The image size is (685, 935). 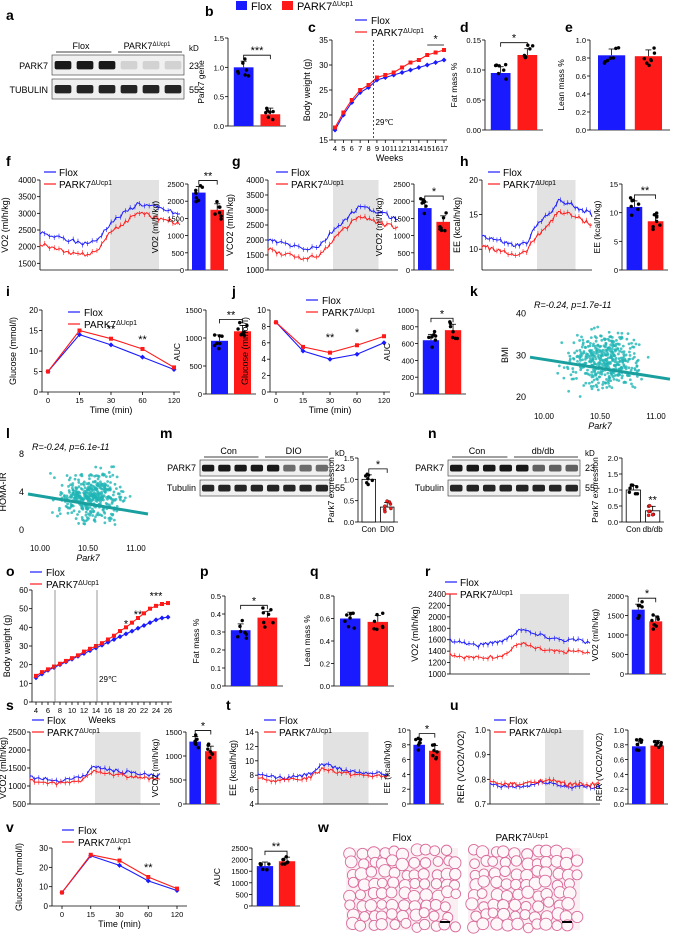 What do you see at coordinates (461, 767) in the screenshot?
I see `y-axis-label: RER (VCO2/VO2)` at bounding box center [461, 767].